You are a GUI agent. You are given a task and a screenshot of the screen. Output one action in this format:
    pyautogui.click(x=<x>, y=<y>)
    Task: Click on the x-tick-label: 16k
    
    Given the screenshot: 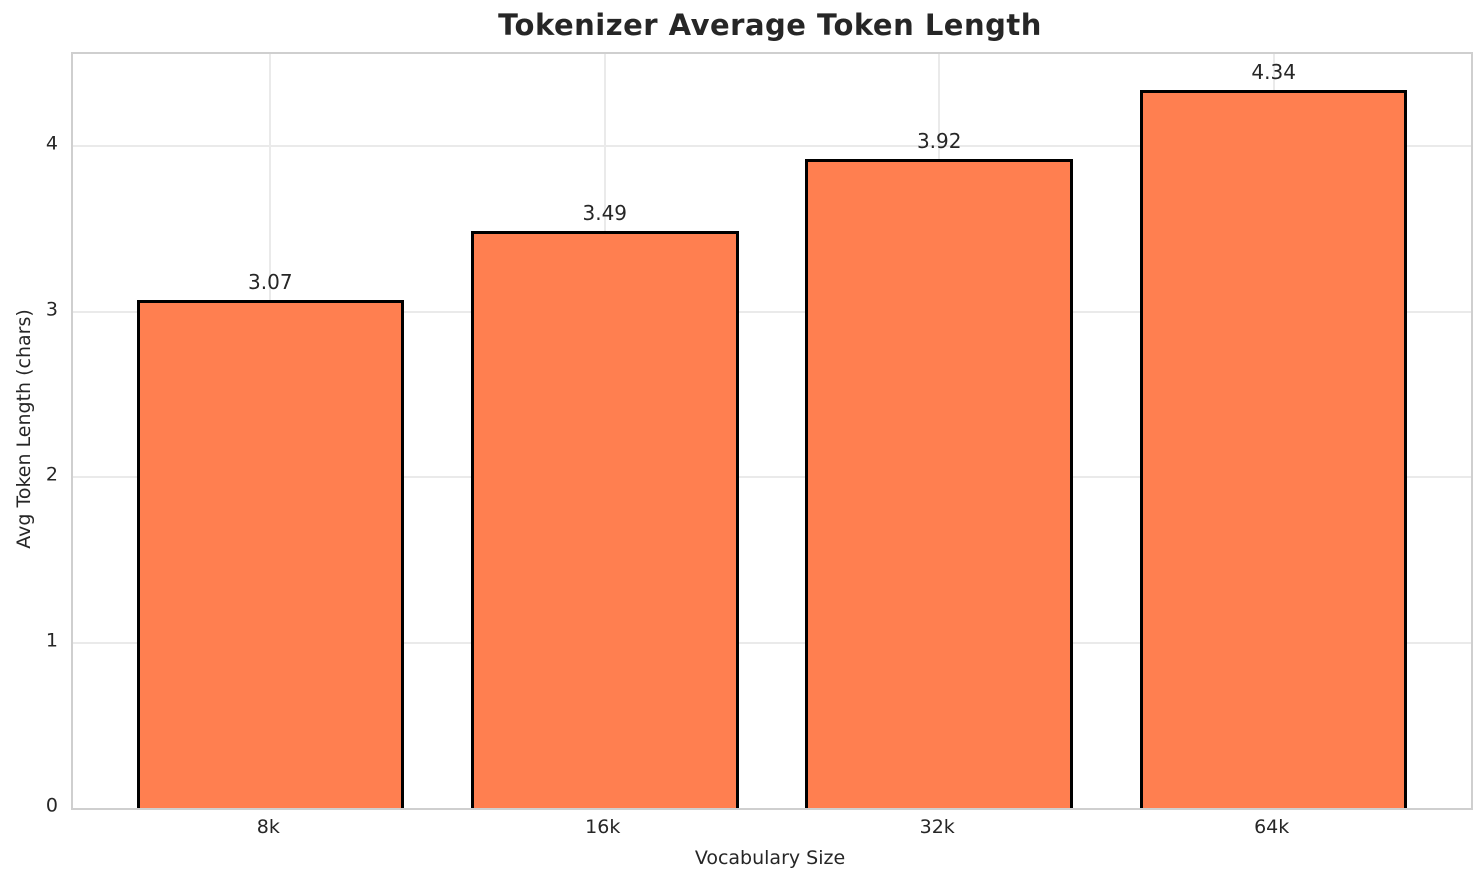 What is the action you would take?
    pyautogui.click(x=603, y=827)
    